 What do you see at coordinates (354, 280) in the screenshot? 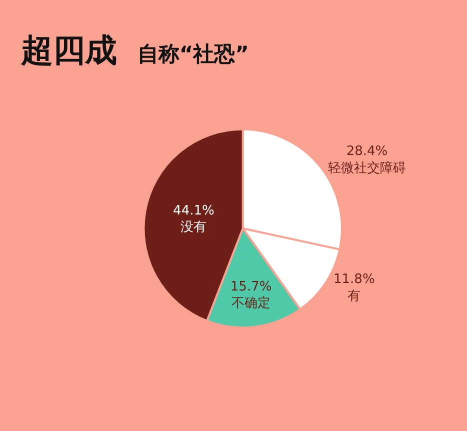
I see `data-label: 11.8%` at bounding box center [354, 280].